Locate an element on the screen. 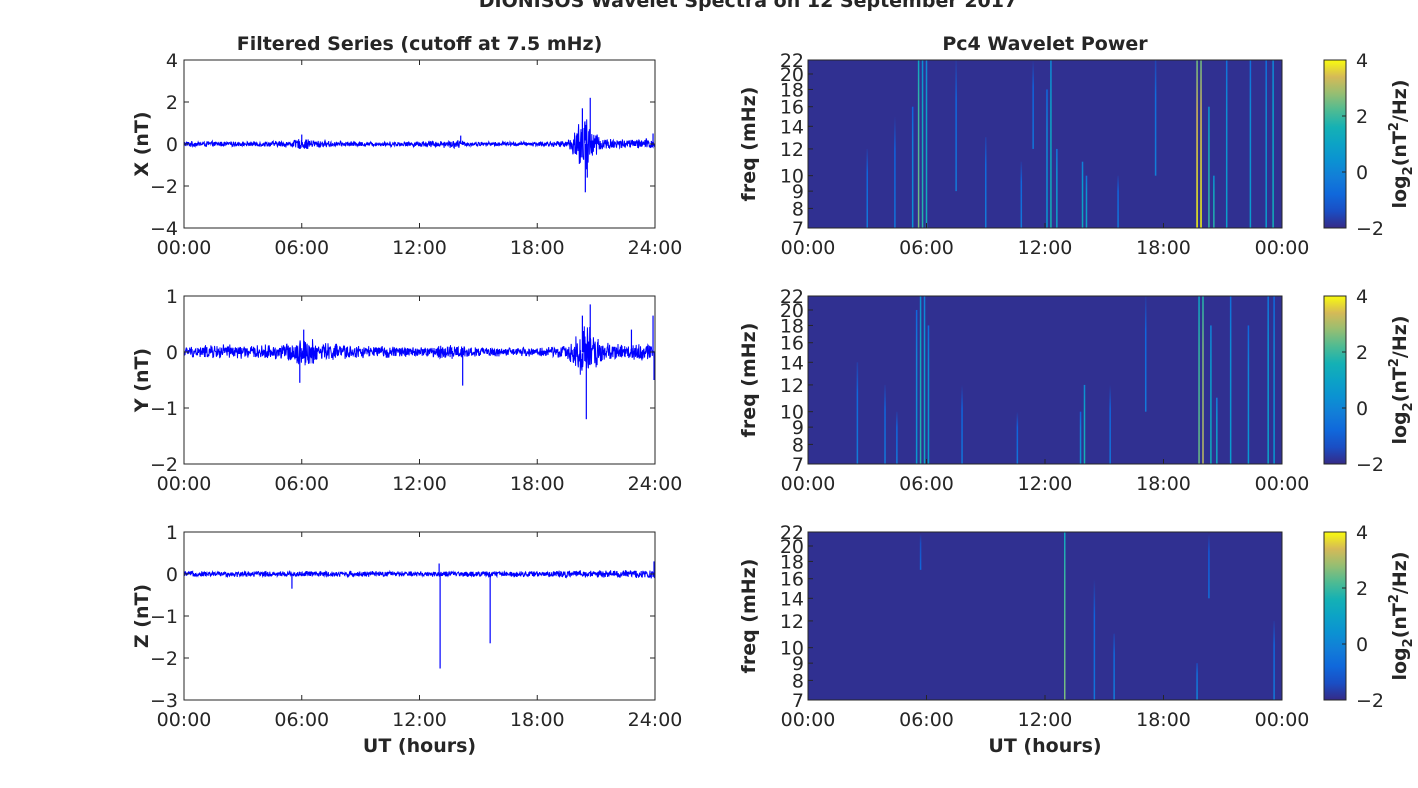 Image resolution: width=1418 pixels, height=788 pixels. series-panel-y: −2 −1 0 1 00:00 06:00 12:00 18:00 24:00 Y (nT) is located at coordinates (406, 390).